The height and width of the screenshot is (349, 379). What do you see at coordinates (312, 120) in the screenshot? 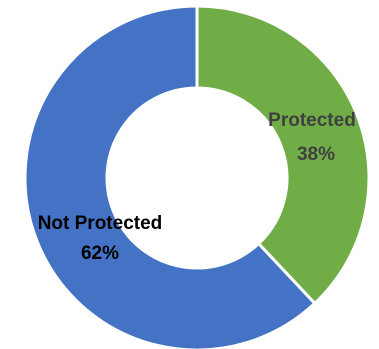
I see `slice-label-protected: Protected` at bounding box center [312, 120].